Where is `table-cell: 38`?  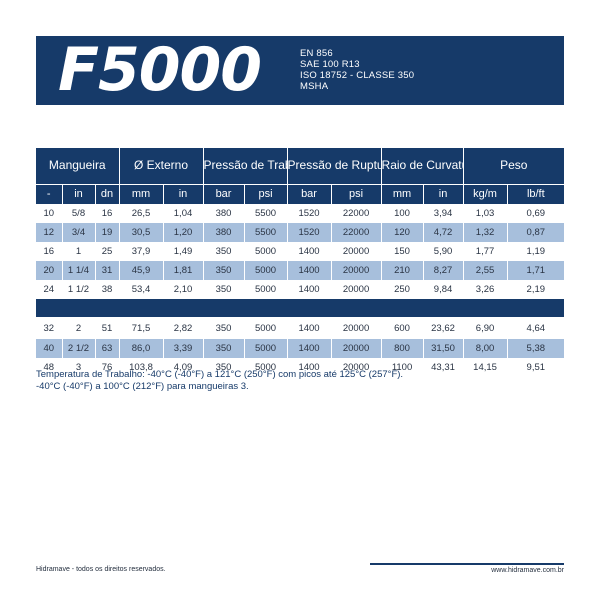
table-cell: 38 is located at coordinates (107, 289).